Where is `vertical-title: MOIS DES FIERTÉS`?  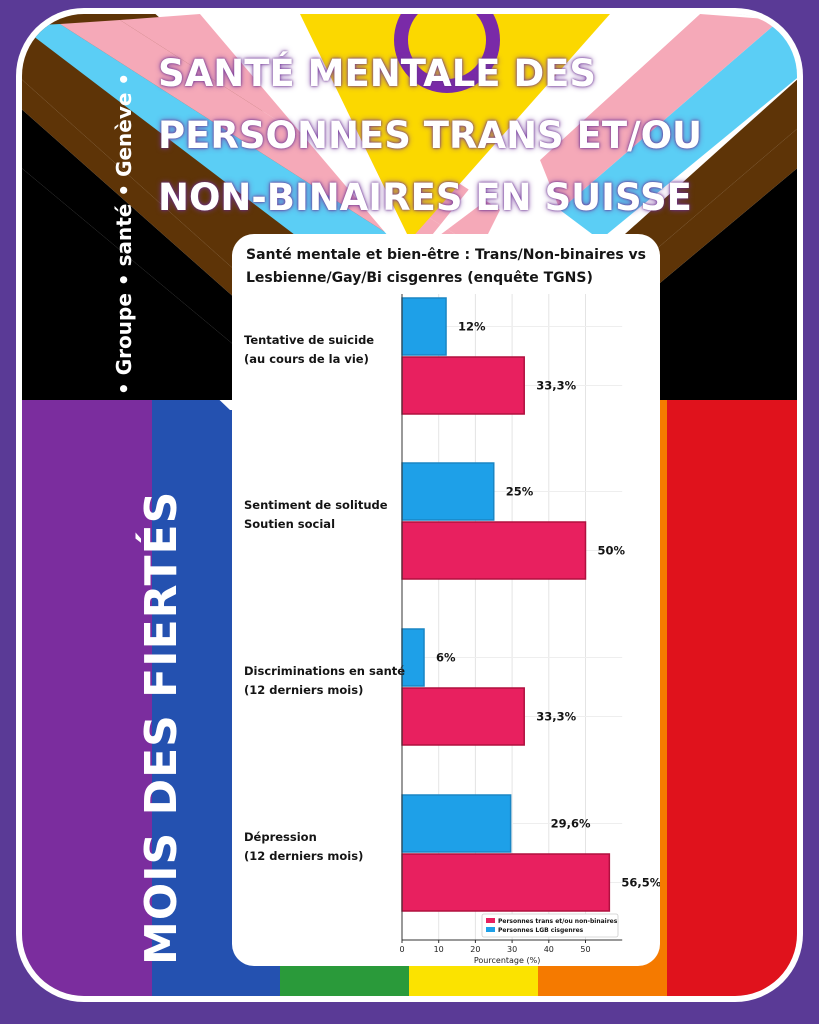 vertical-title: MOIS DES FIERTÉS is located at coordinates (161, 727).